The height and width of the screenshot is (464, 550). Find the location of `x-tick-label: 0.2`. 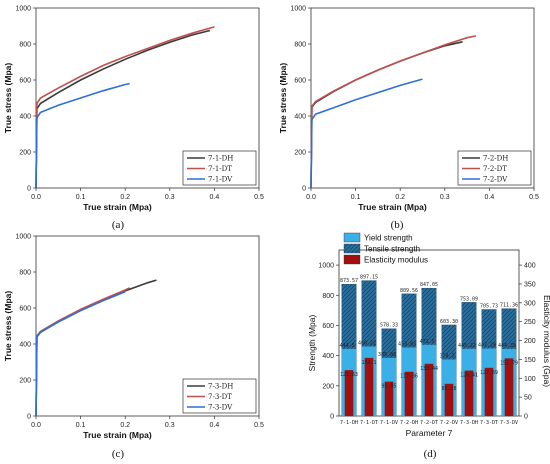

x-tick-label: 0.2 is located at coordinates (400, 197).